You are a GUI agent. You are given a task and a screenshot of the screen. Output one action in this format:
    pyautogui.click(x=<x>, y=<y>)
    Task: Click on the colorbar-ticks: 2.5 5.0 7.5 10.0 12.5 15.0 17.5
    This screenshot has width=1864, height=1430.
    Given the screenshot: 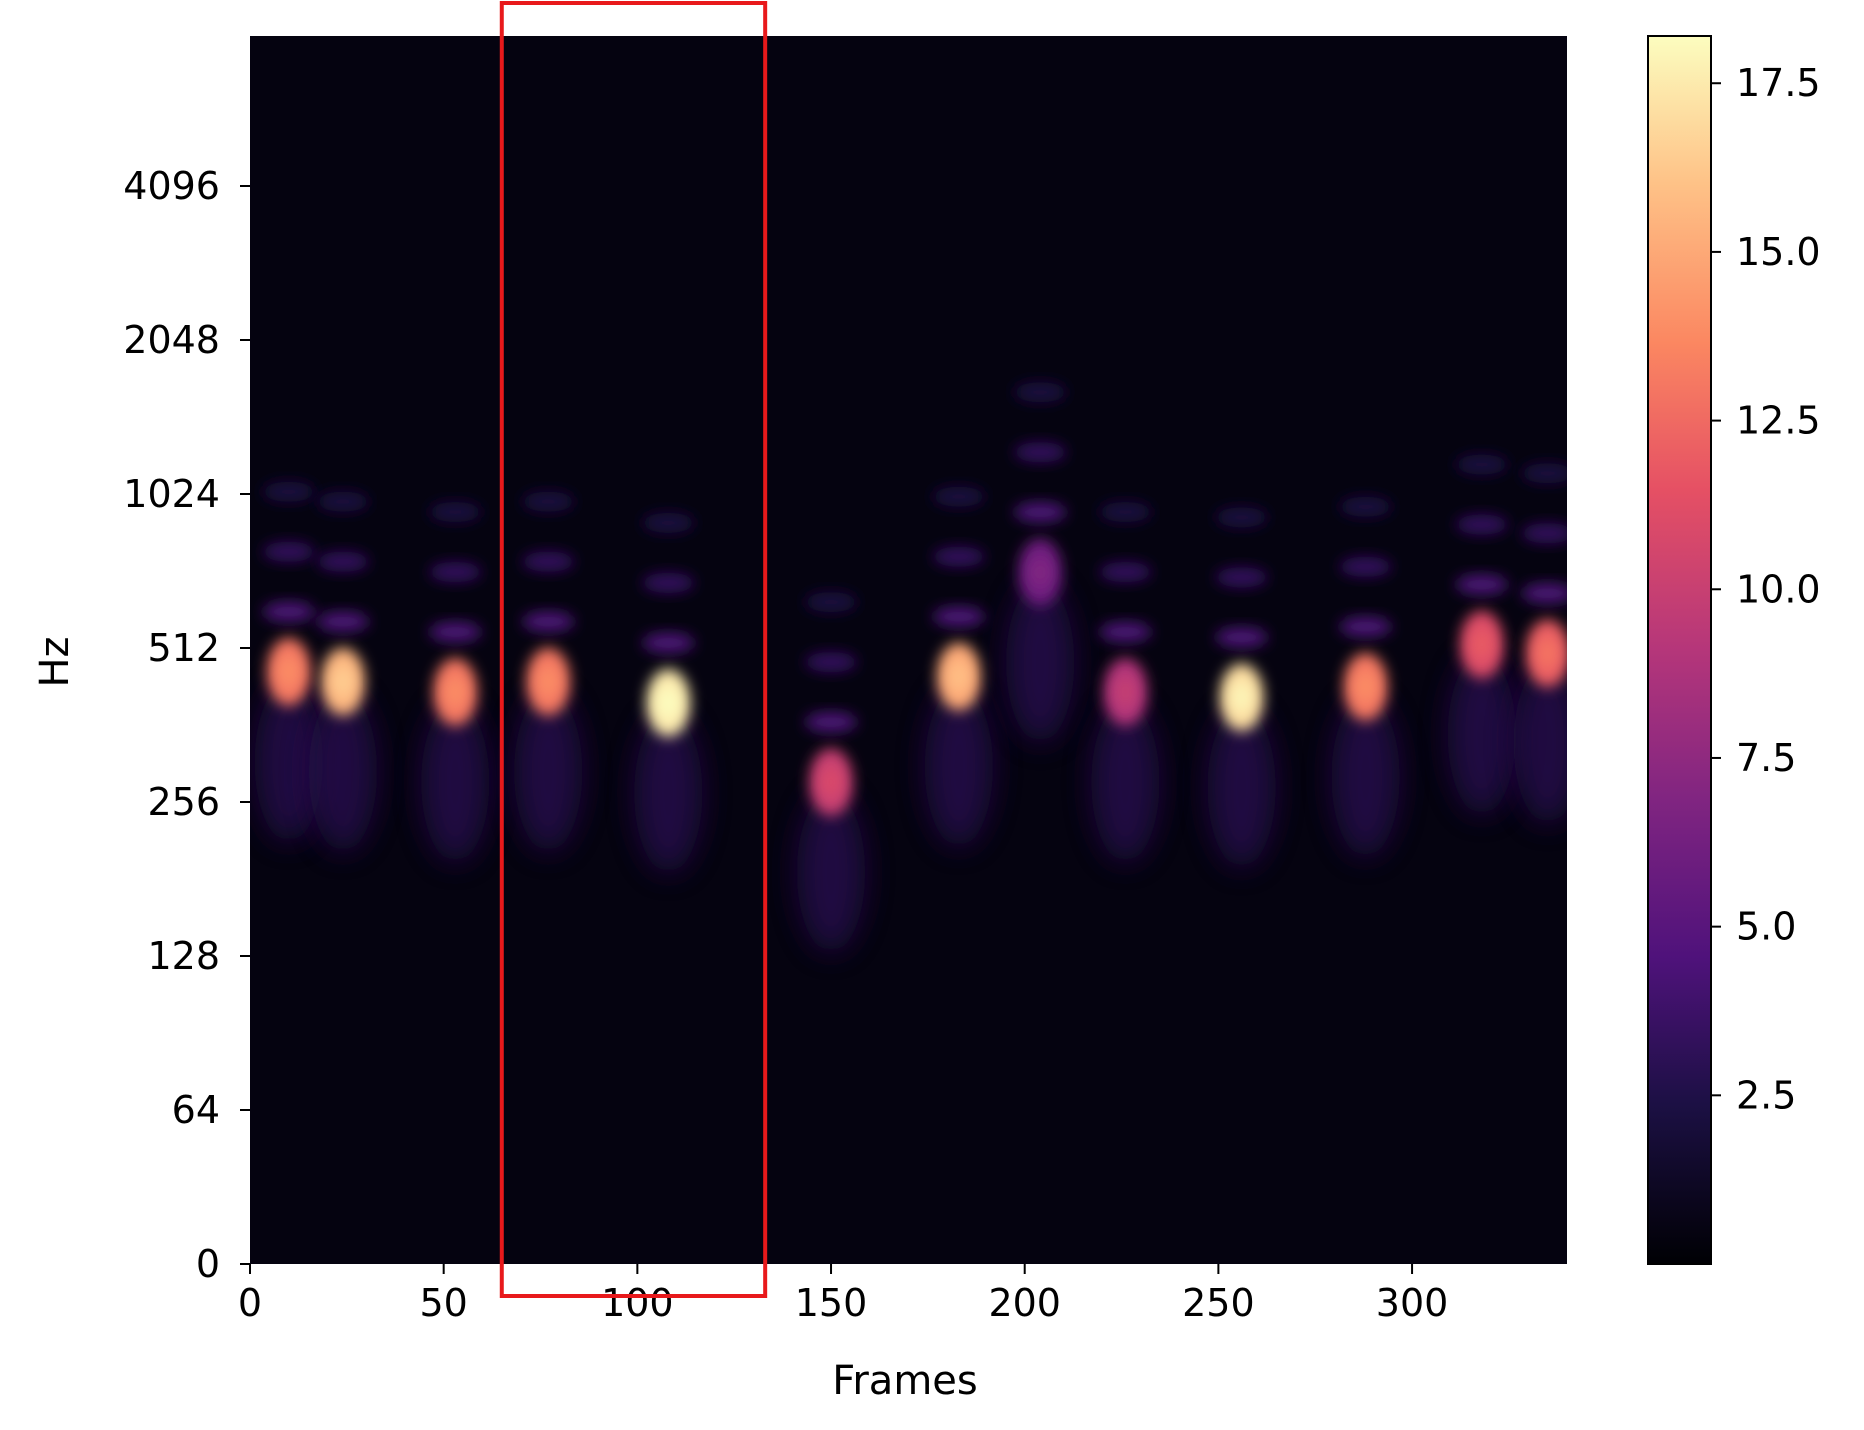 What is the action you would take?
    pyautogui.click(x=1766, y=589)
    